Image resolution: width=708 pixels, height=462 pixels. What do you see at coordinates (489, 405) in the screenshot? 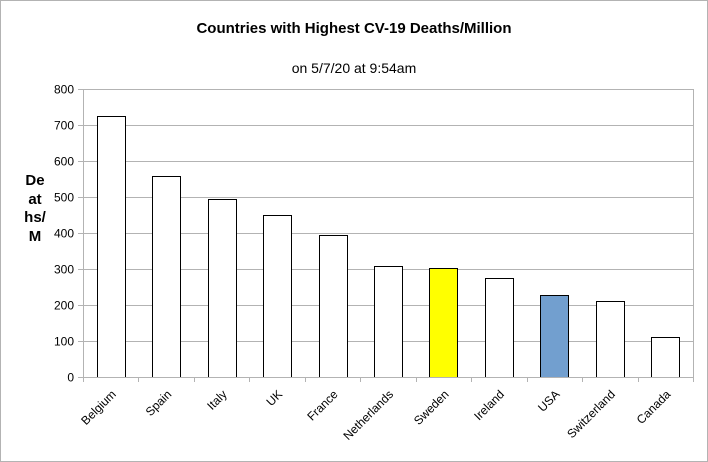
I see `x-tick-label: Ireland` at bounding box center [489, 405].